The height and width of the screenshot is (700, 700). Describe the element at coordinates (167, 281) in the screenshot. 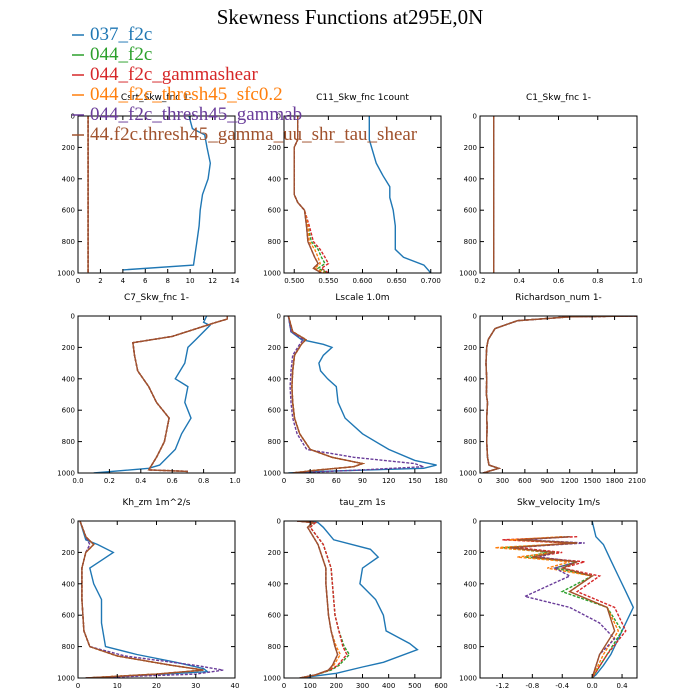

I see `x-tick-label: 8` at that location.